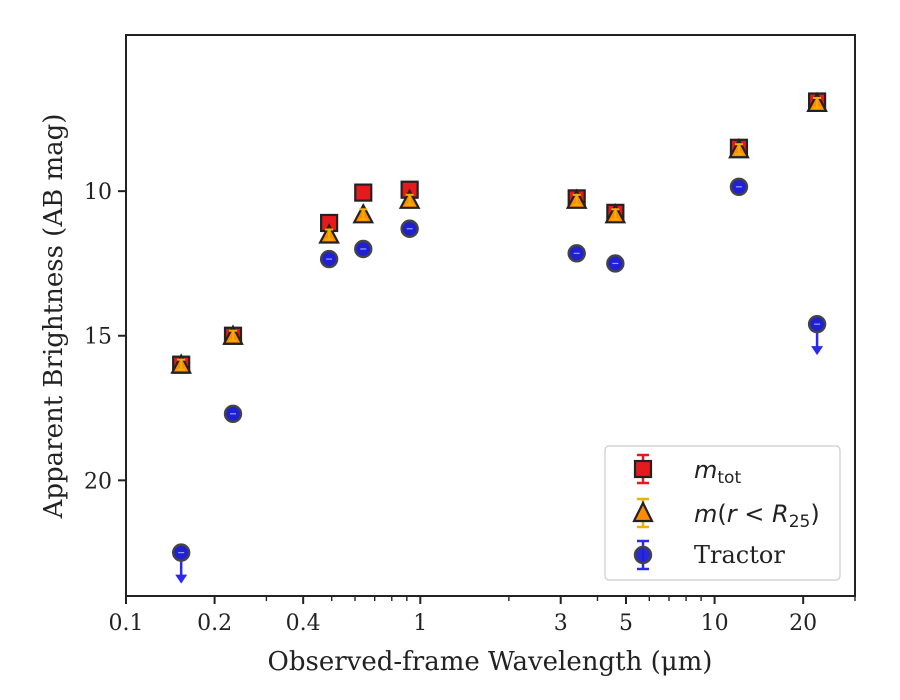 The image size is (900, 700). Describe the element at coordinates (729, 478) in the screenshot. I see `legend-mtot-sub: tot` at that location.